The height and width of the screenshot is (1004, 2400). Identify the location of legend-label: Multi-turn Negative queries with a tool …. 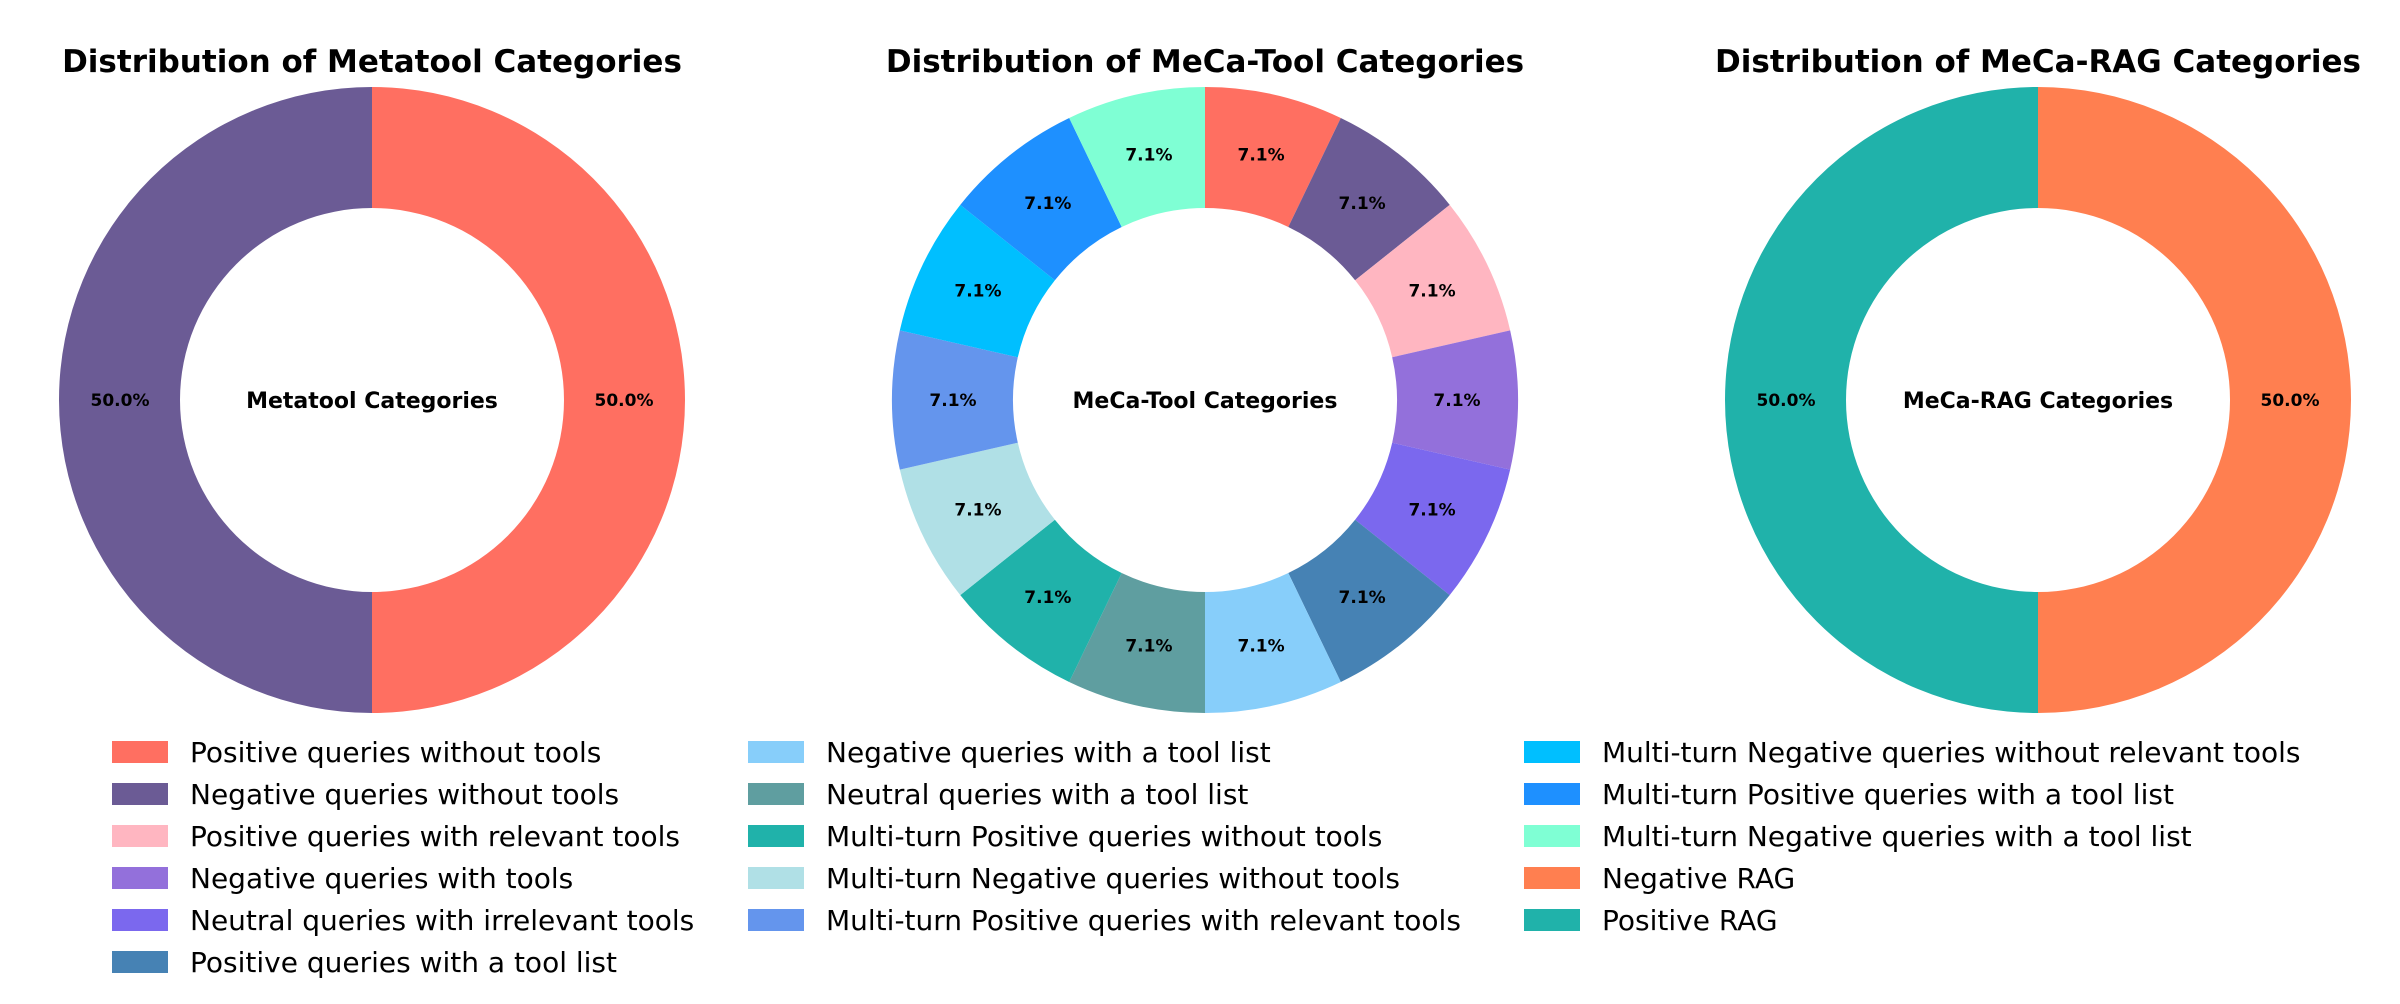
(1897, 836).